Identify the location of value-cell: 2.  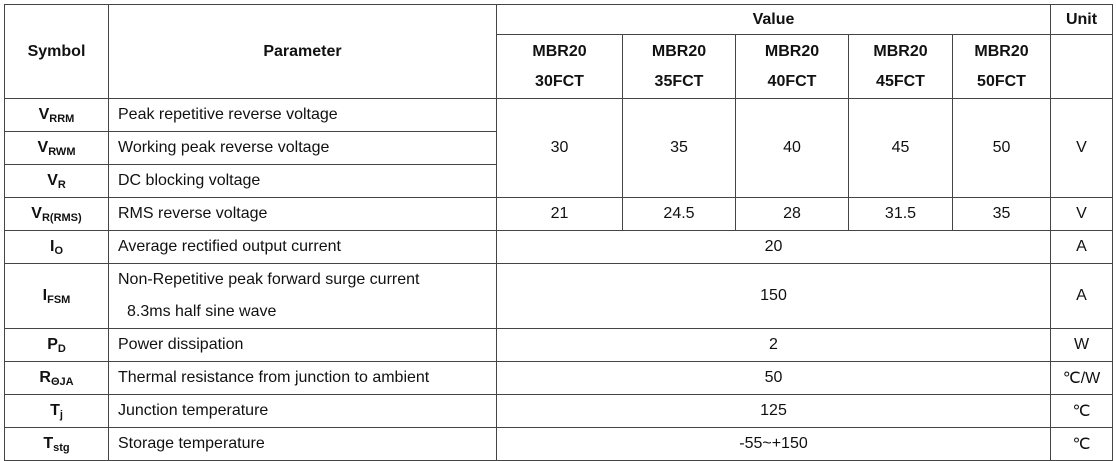
(773, 345).